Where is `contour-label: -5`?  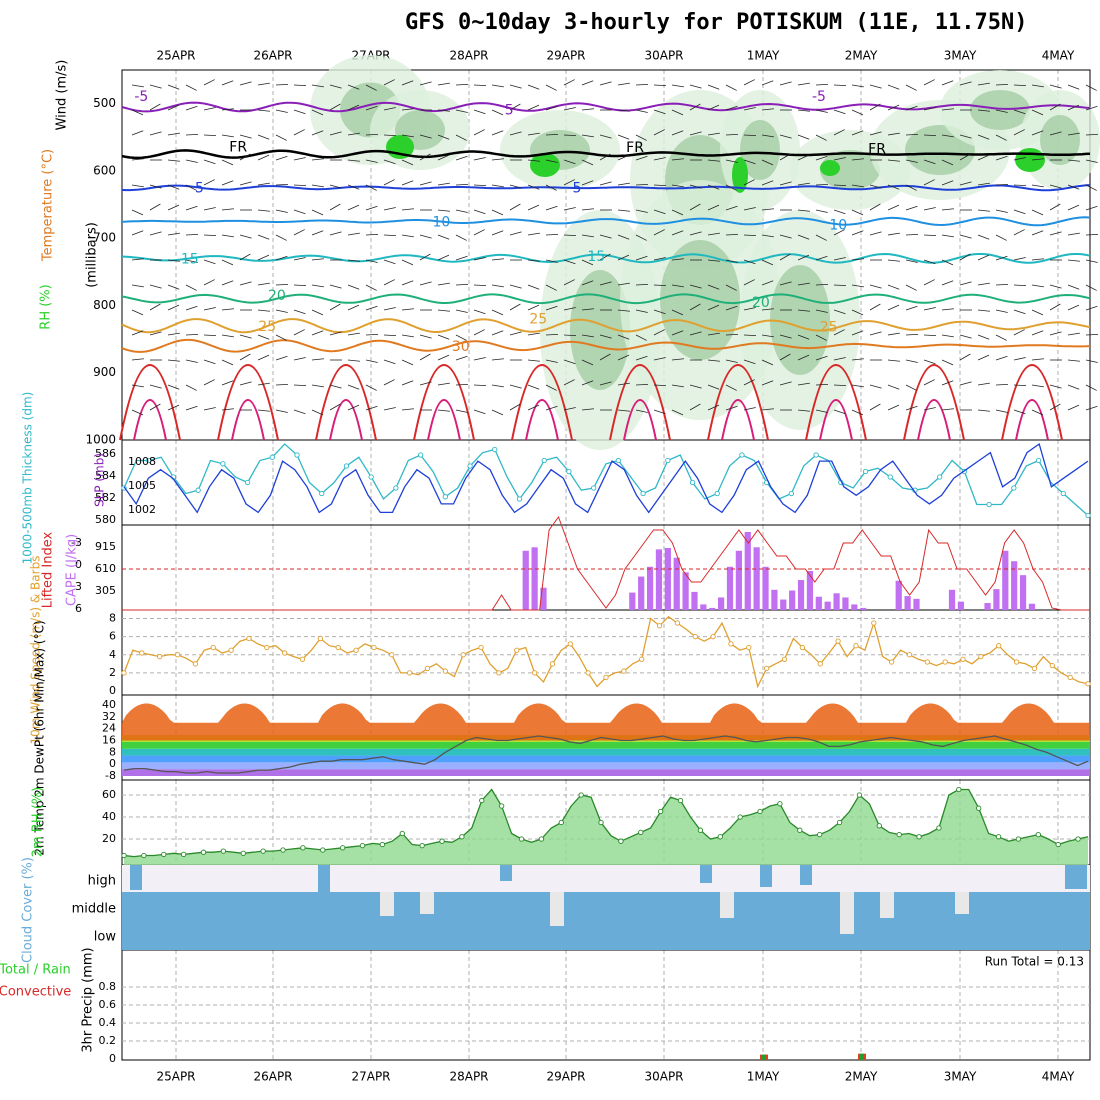
contour-label: -5 is located at coordinates (819, 97).